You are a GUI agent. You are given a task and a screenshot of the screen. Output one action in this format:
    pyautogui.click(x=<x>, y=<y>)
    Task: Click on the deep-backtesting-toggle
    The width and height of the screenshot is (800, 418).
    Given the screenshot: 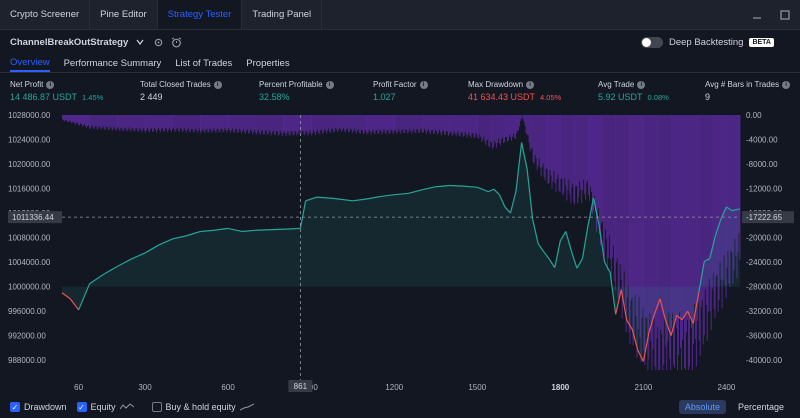 What is the action you would take?
    pyautogui.click(x=651, y=42)
    